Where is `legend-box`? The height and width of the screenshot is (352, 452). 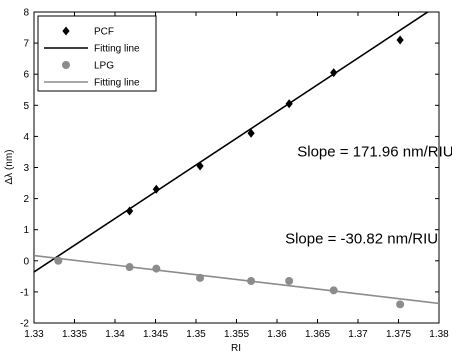 legend-box is located at coordinates (97, 53).